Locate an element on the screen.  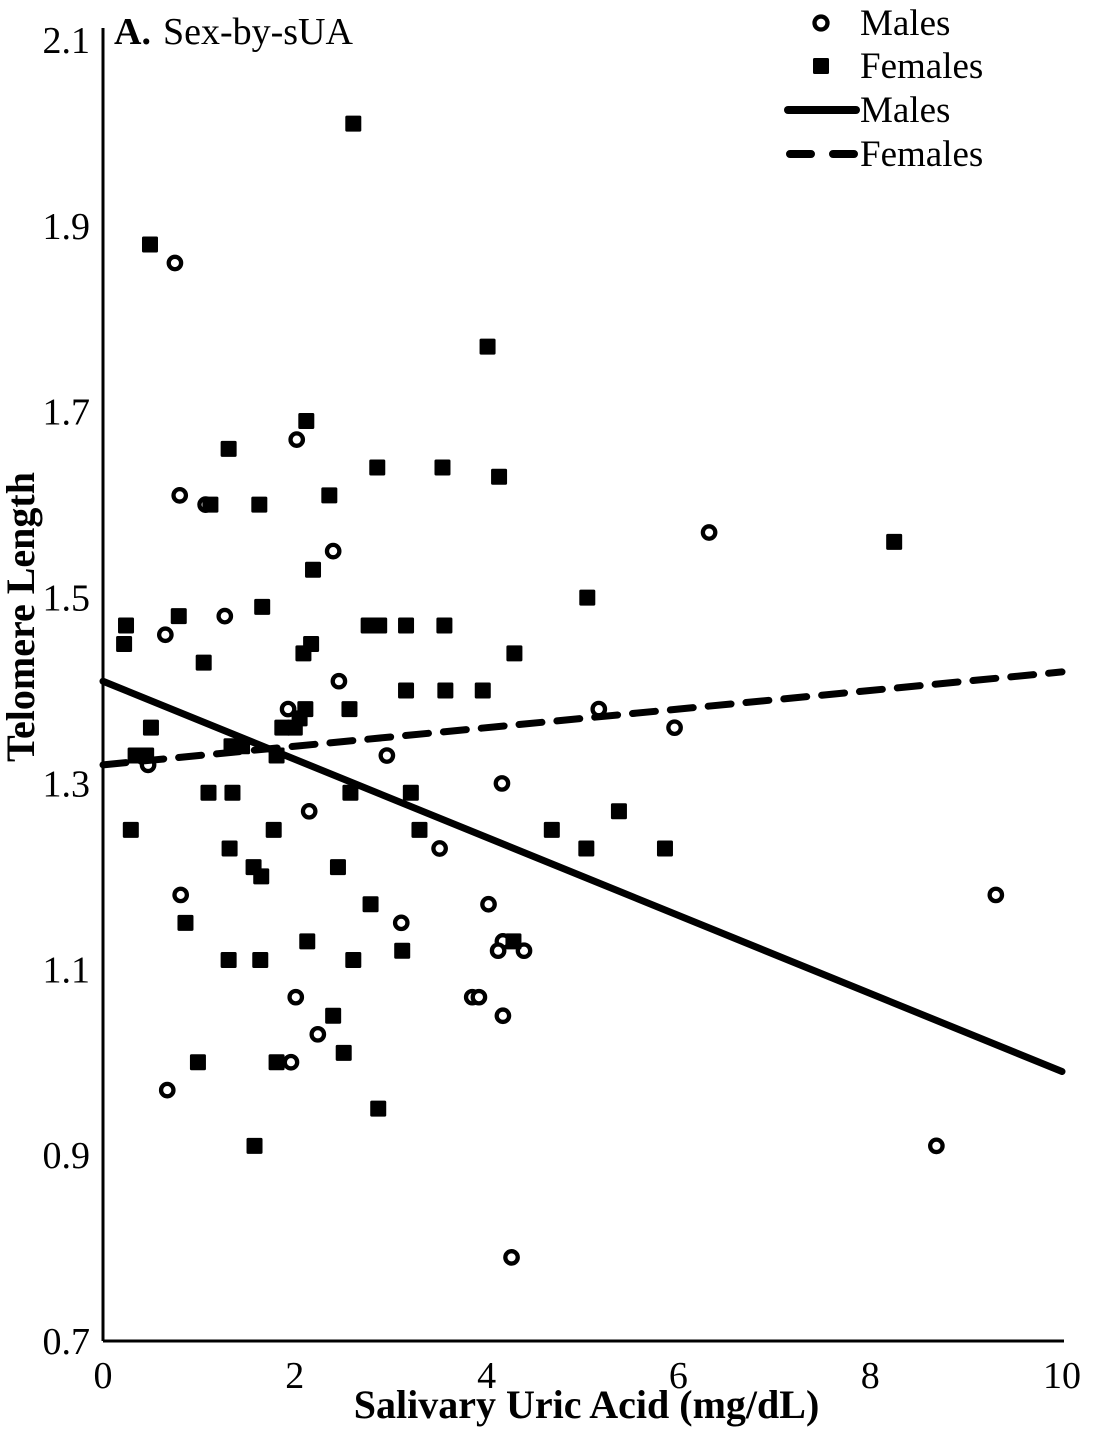
y-tick-label: 1.3 is located at coordinates (67, 784).